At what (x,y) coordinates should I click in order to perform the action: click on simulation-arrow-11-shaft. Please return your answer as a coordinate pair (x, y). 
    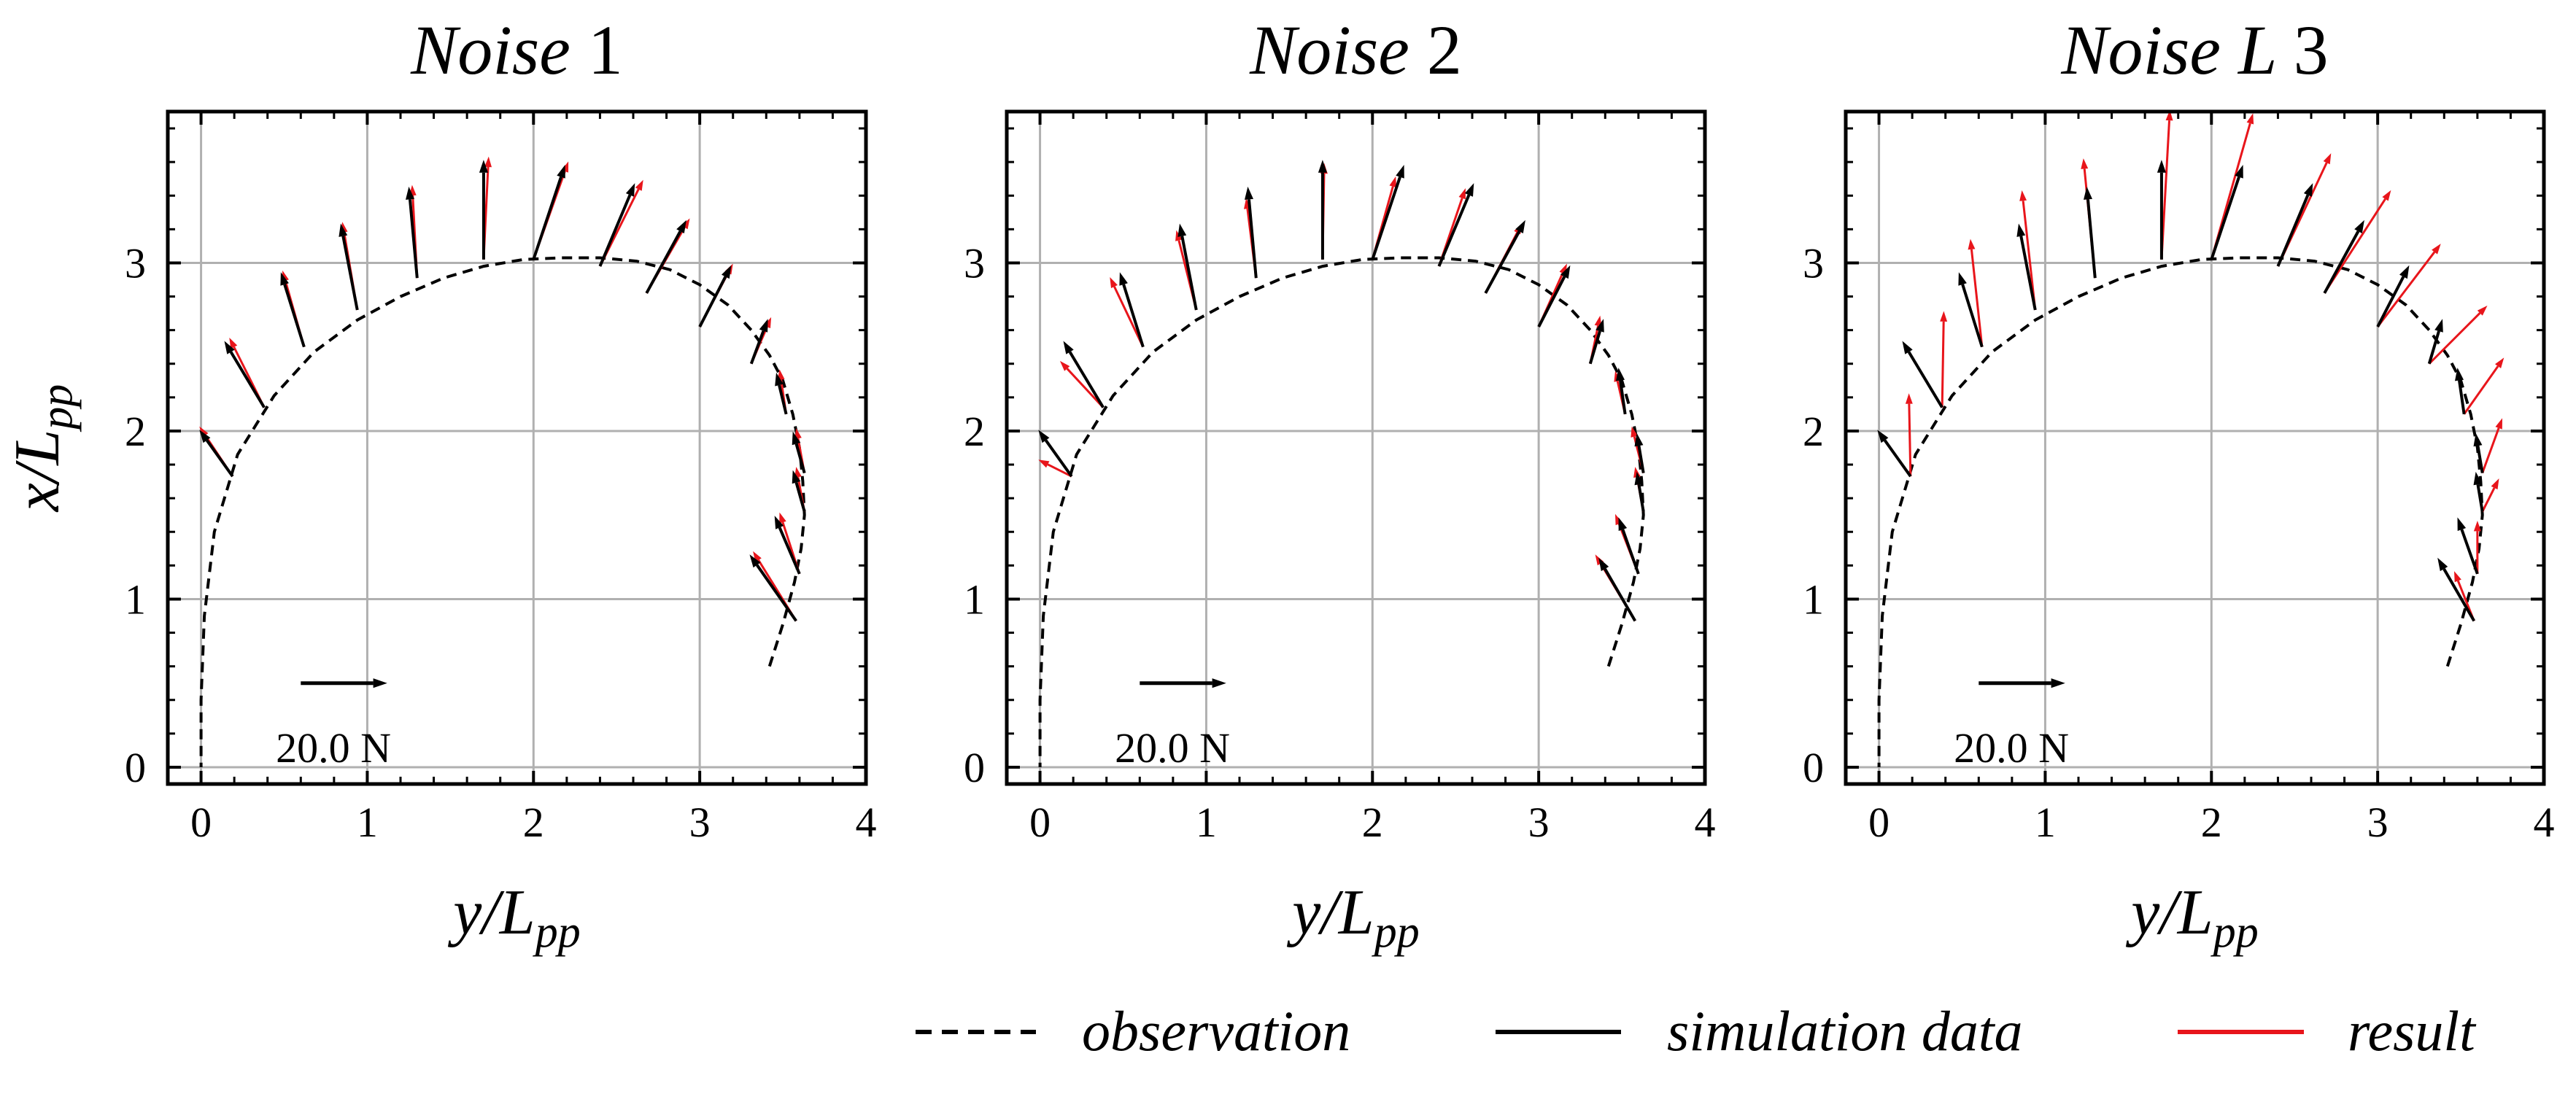
    Looking at the image, I should click on (1252, 239).